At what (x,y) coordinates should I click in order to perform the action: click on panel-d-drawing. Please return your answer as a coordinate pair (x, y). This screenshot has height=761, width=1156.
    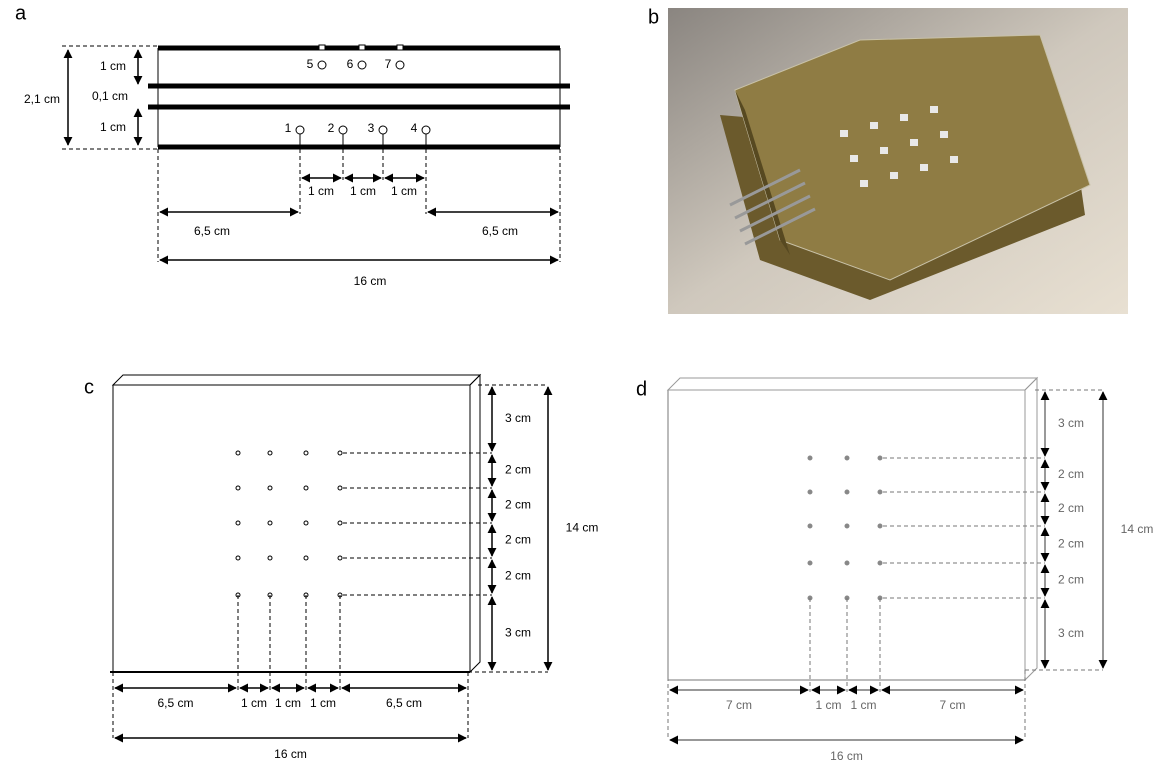
    Looking at the image, I should click on (852, 529).